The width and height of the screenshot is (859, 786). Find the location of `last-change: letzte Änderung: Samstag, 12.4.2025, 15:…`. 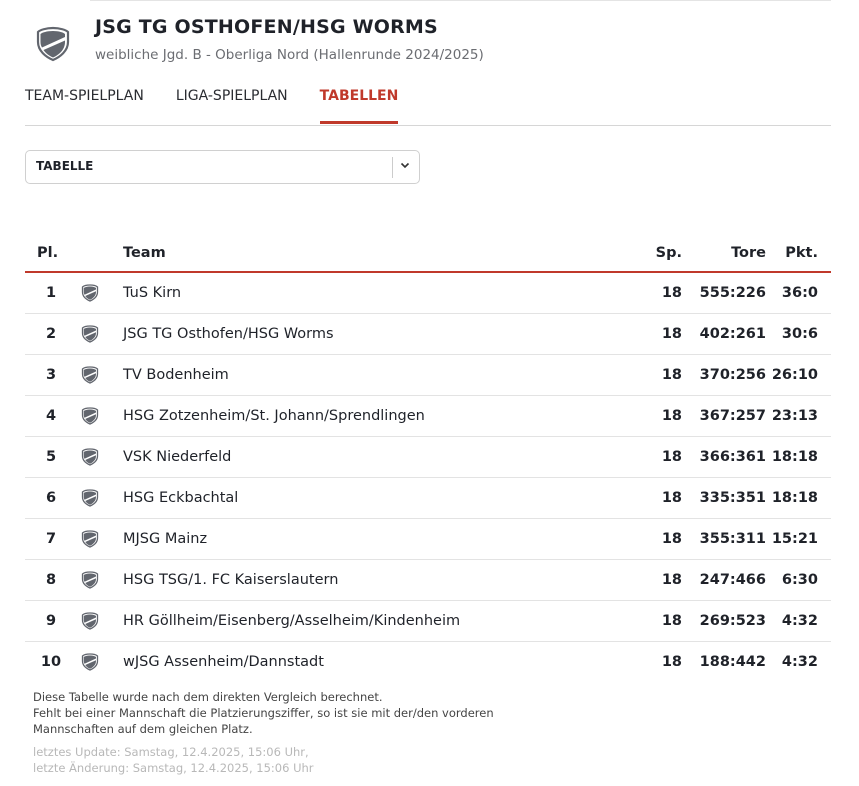

last-change: letzte Änderung: Samstag, 12.4.2025, 15:… is located at coordinates (173, 768).